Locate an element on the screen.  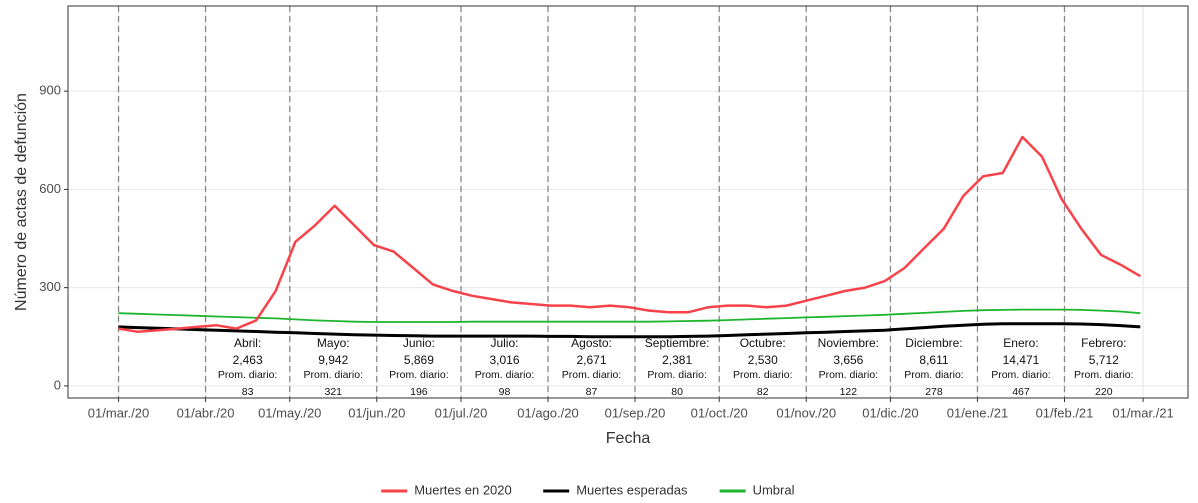
month-name: Enero: is located at coordinates (1020, 343).